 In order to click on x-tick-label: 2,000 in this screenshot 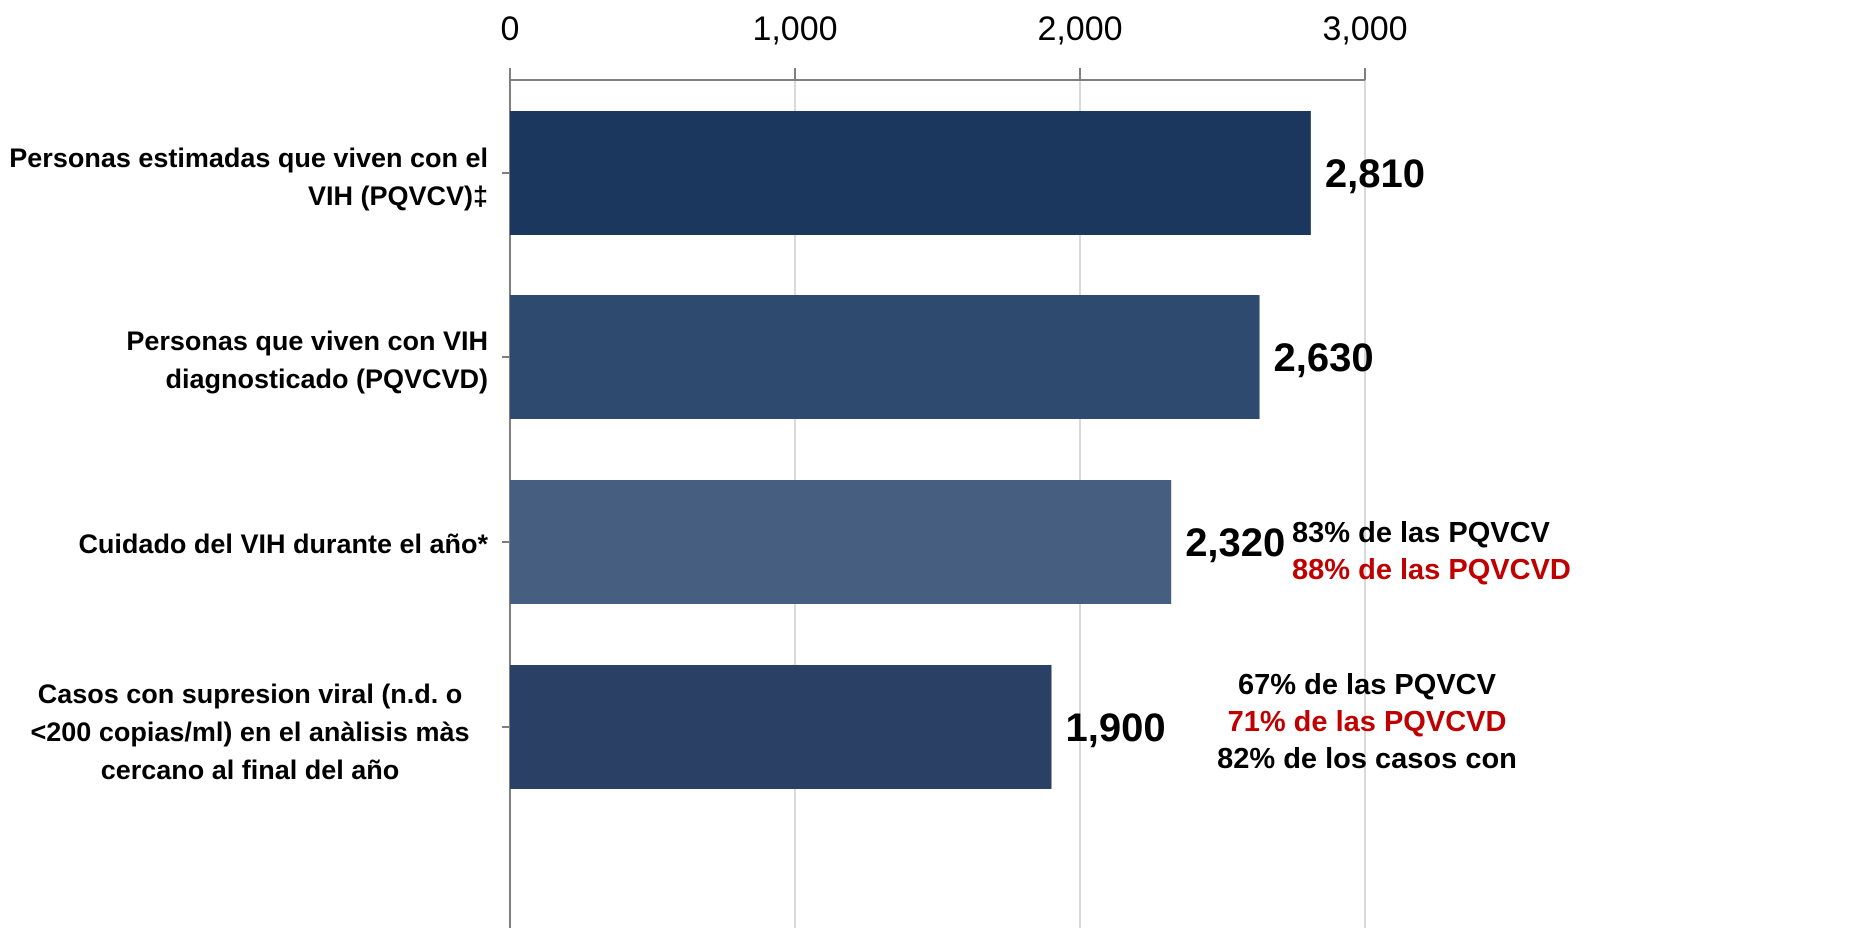, I will do `click(1079, 29)`.